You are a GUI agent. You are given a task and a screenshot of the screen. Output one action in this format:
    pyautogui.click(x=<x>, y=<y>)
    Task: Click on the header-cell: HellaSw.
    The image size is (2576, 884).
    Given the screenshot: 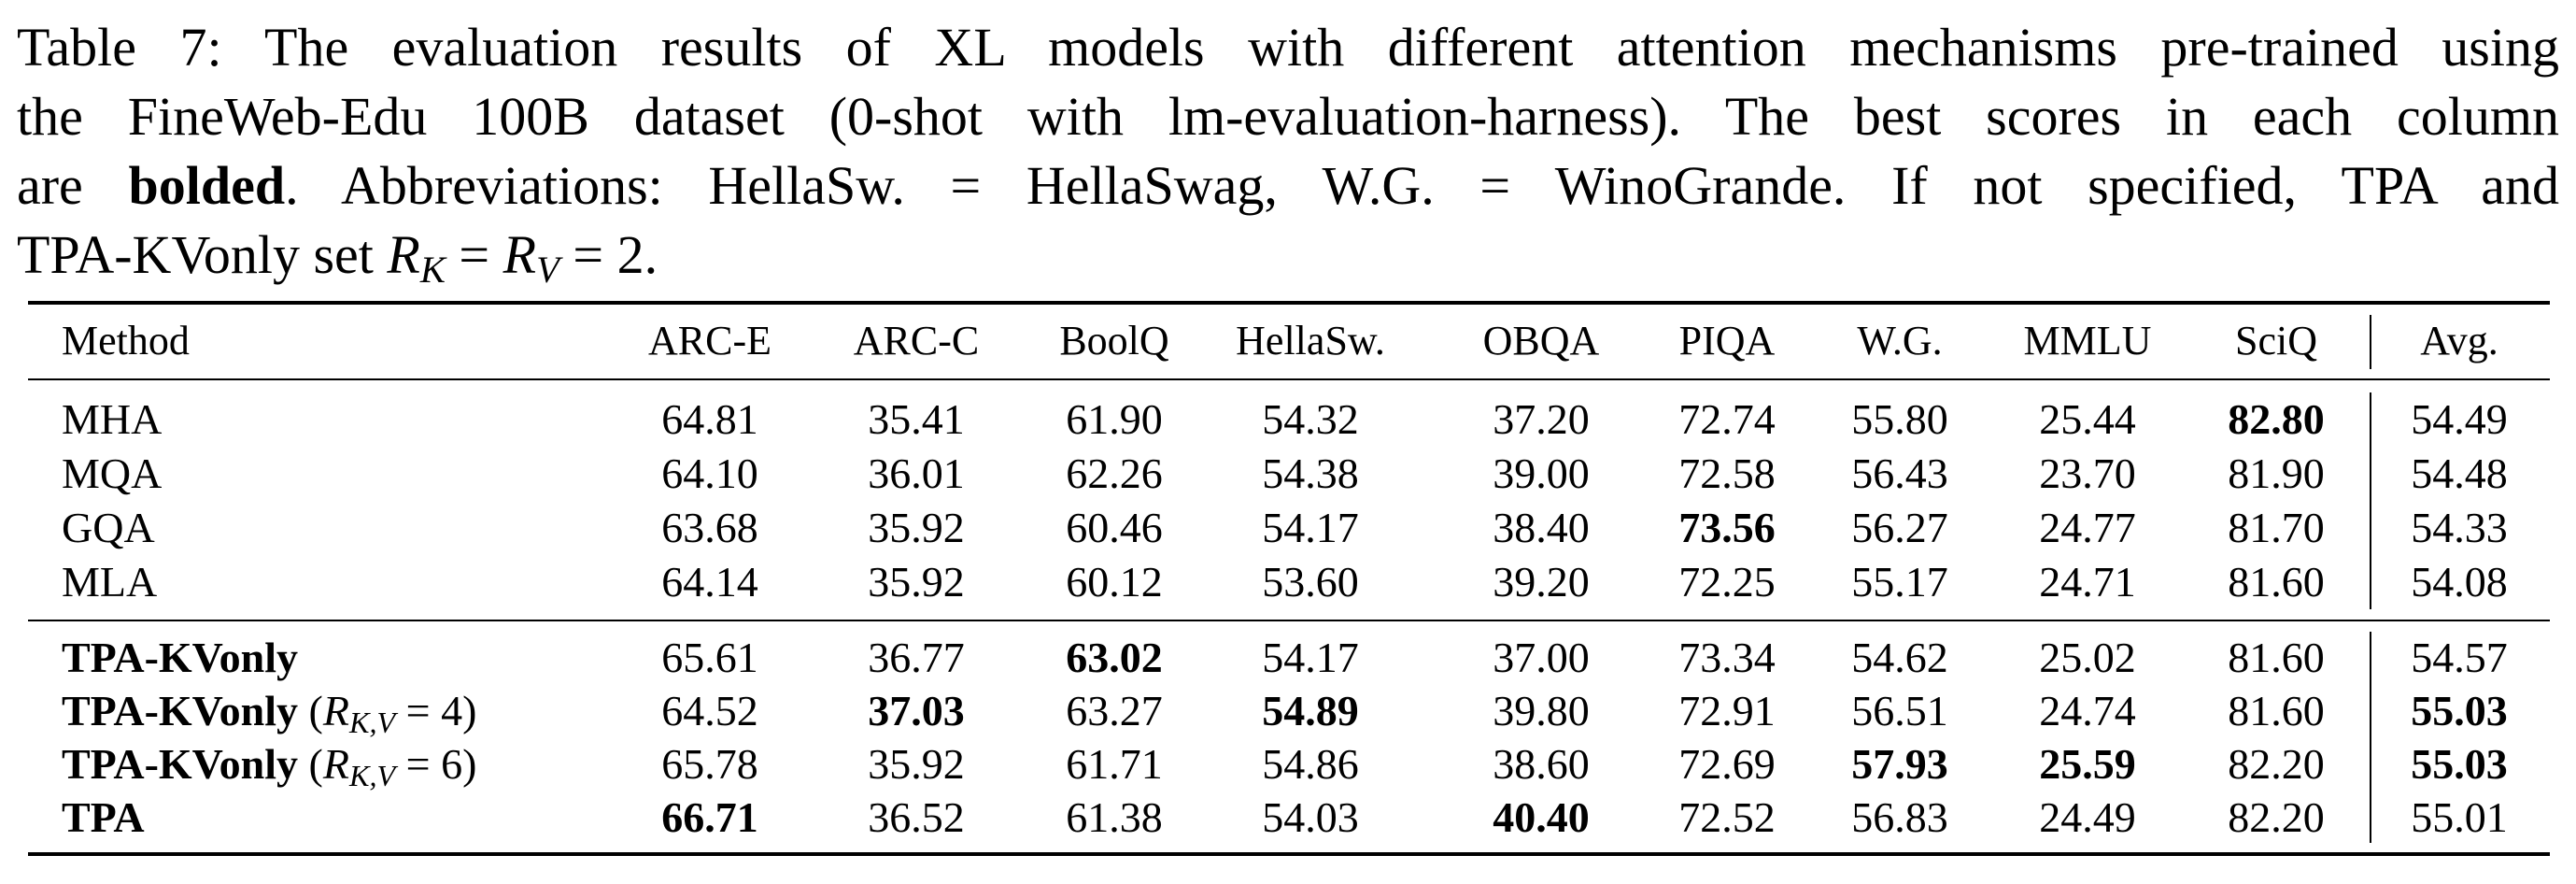 What is the action you would take?
    pyautogui.click(x=1310, y=341)
    